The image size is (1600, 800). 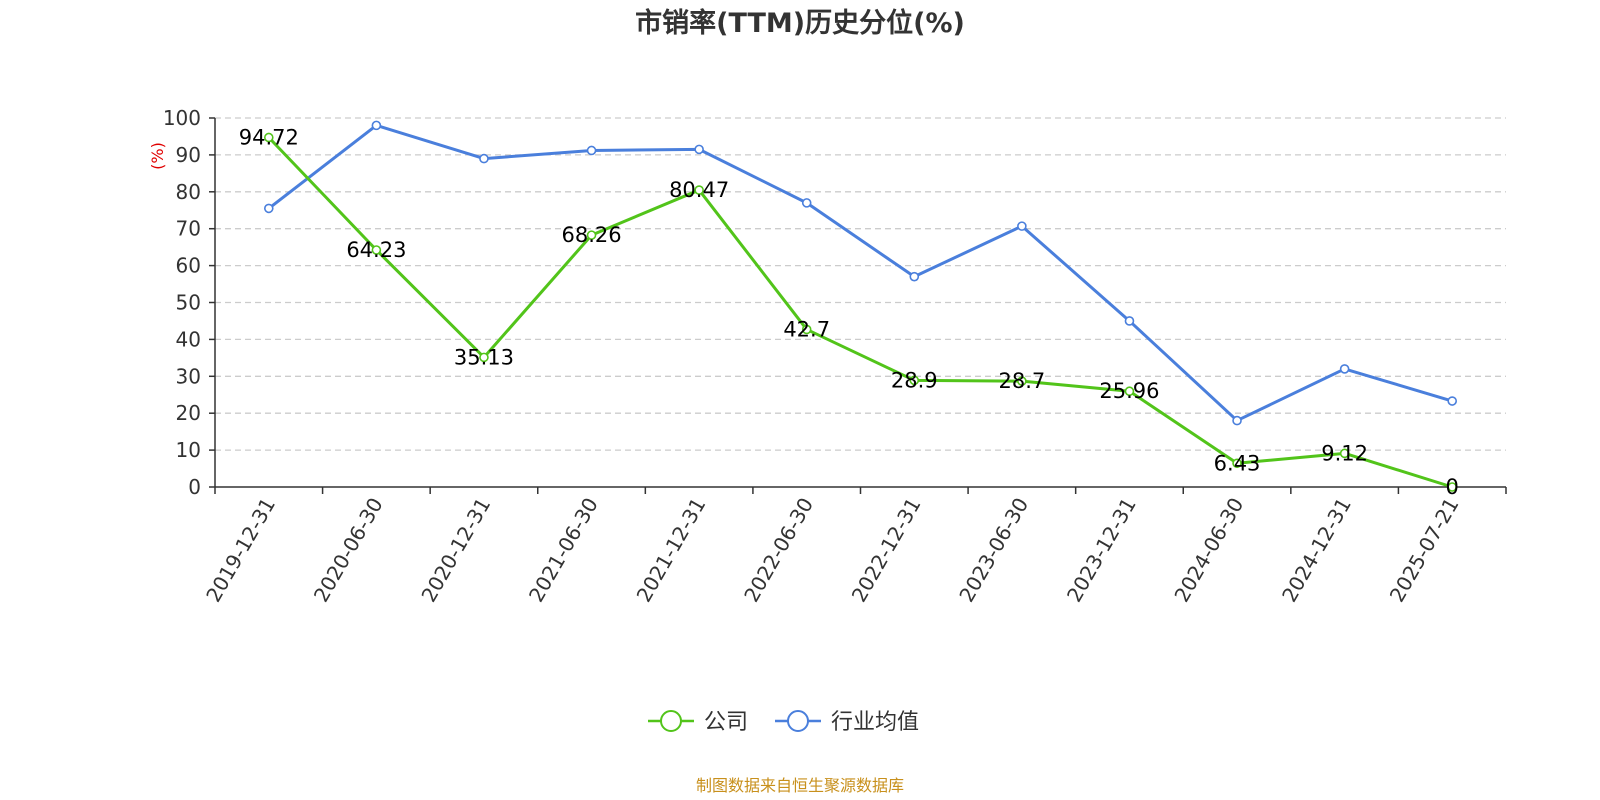 I want to click on y-tick-label-90: 90, so click(x=188, y=155).